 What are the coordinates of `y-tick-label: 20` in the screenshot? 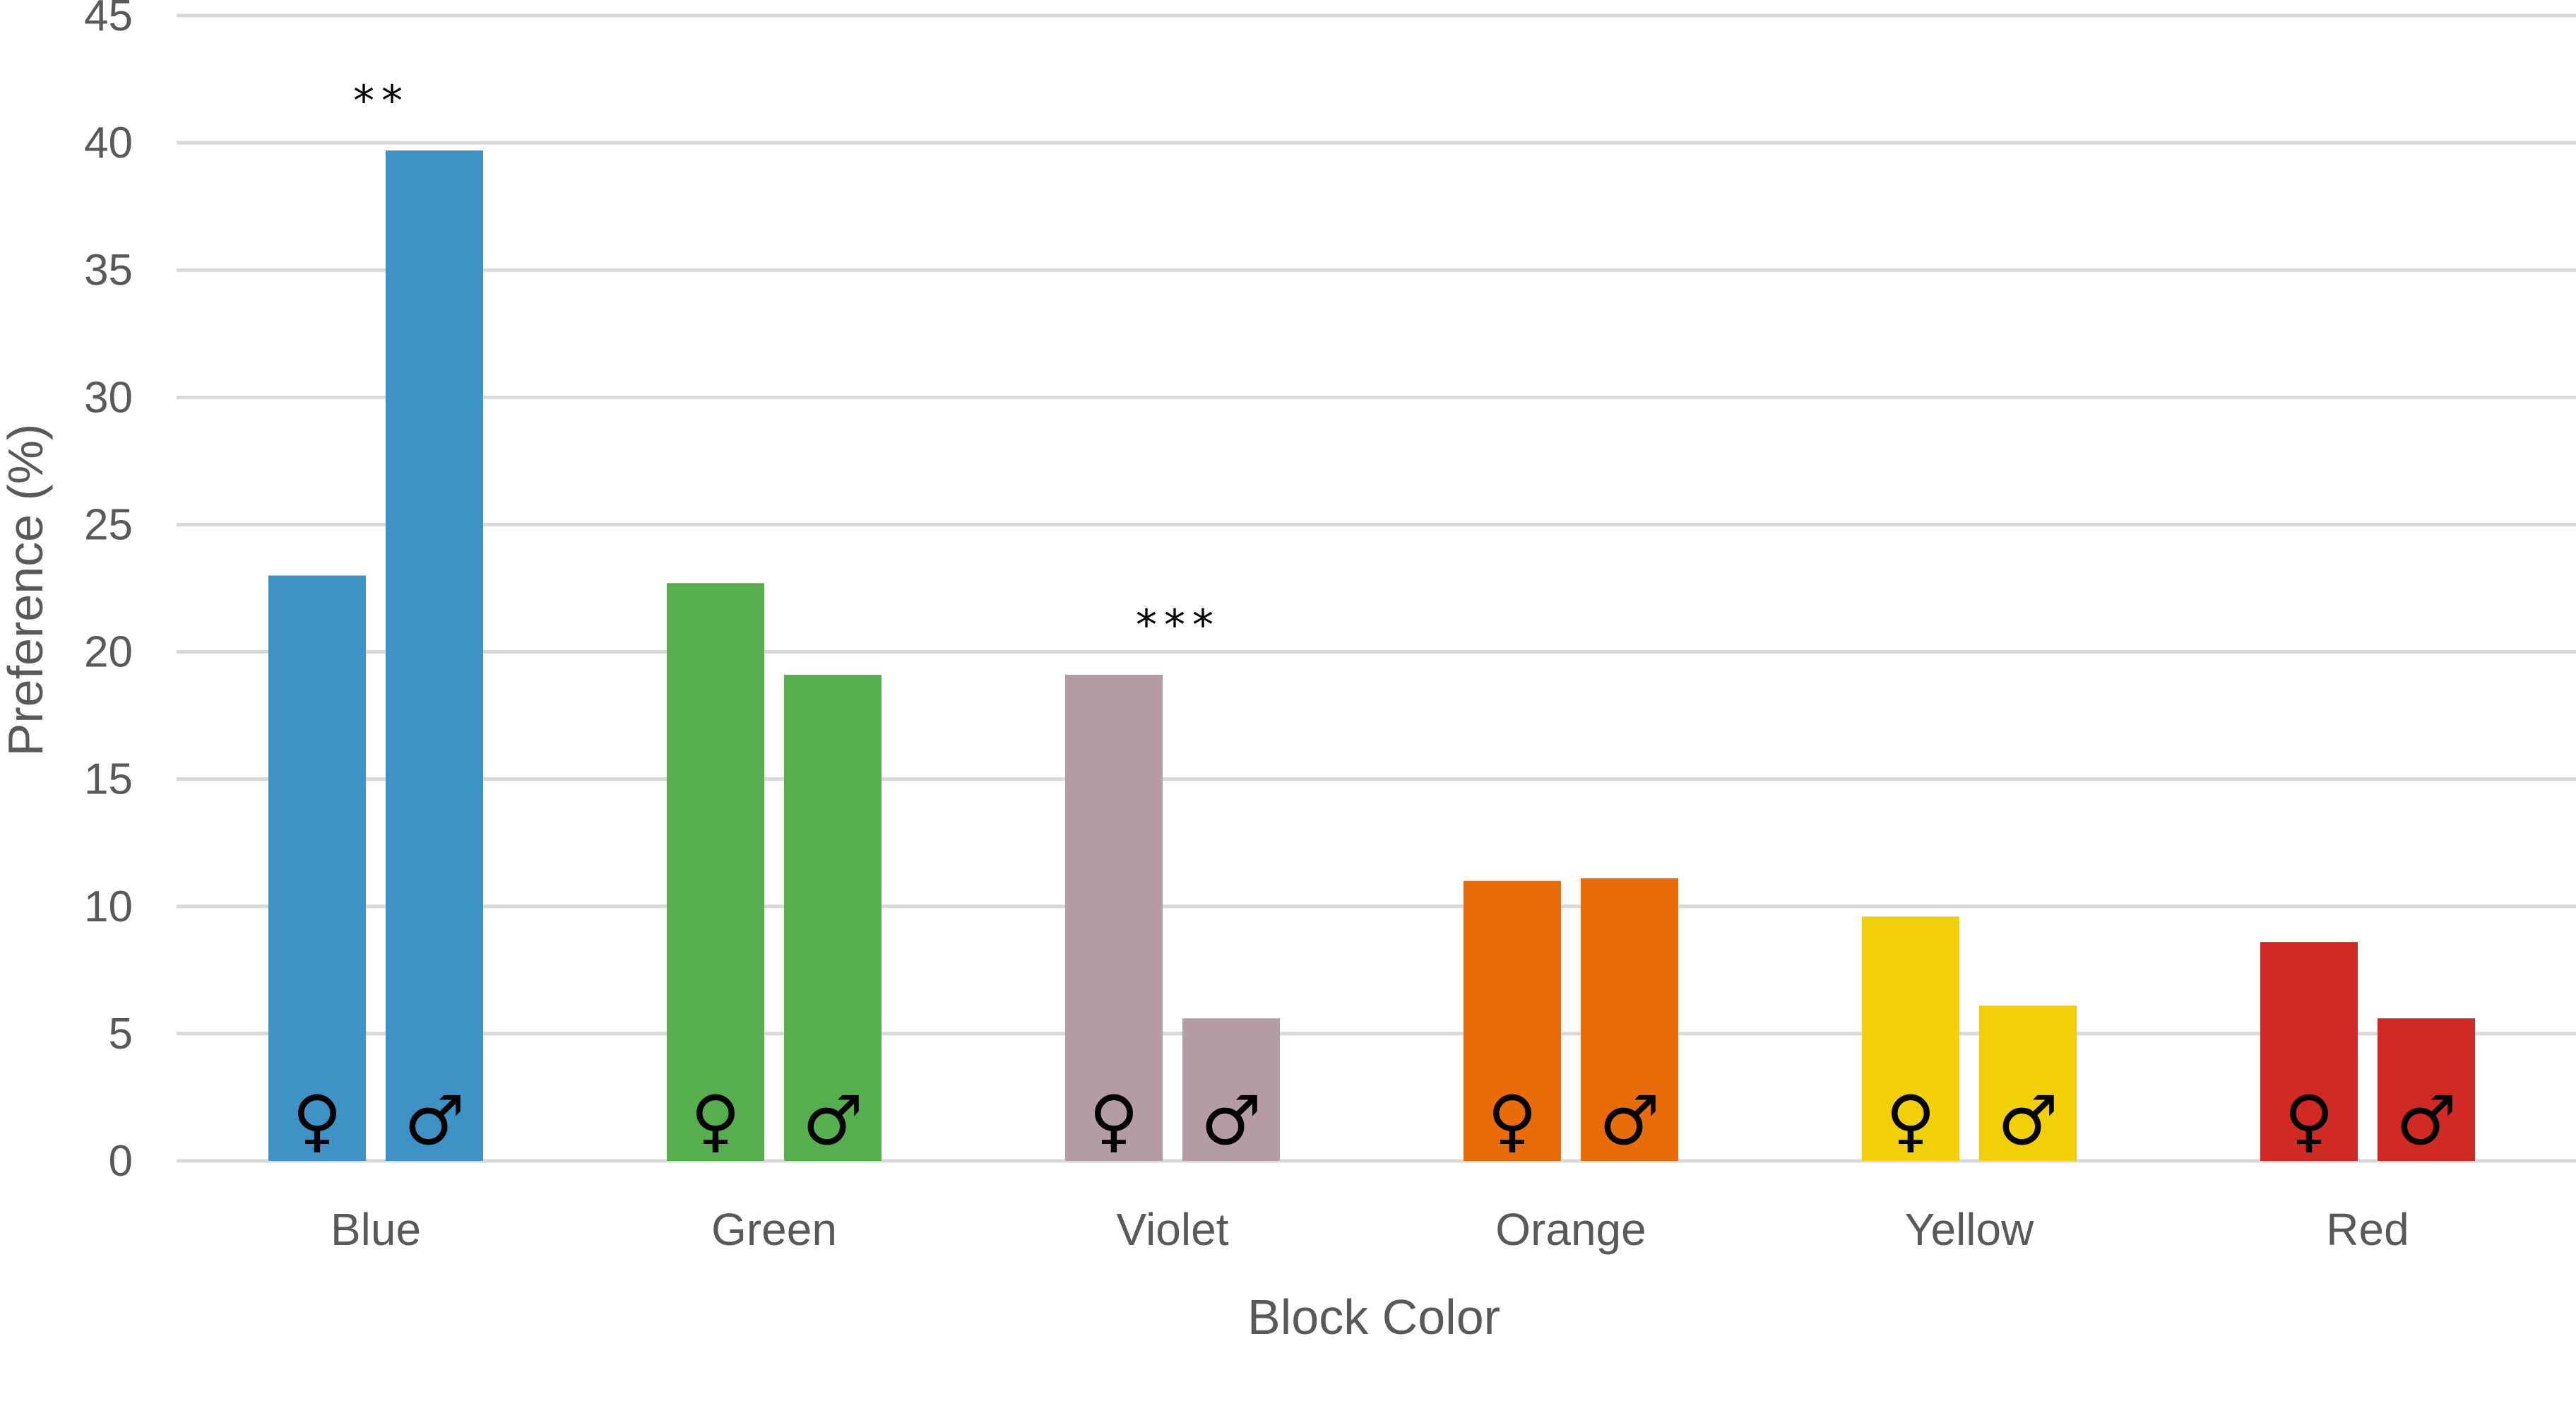 It's located at (108, 652).